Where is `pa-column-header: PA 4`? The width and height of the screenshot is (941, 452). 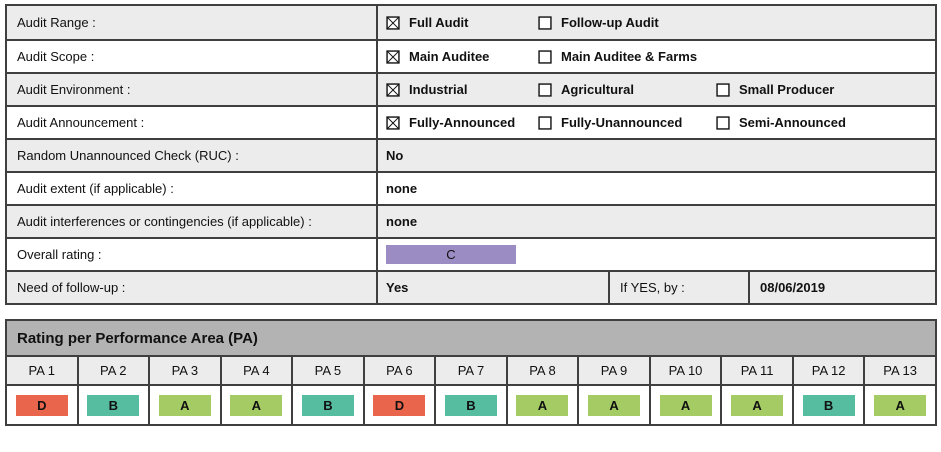 pa-column-header: PA 4 is located at coordinates (256, 371).